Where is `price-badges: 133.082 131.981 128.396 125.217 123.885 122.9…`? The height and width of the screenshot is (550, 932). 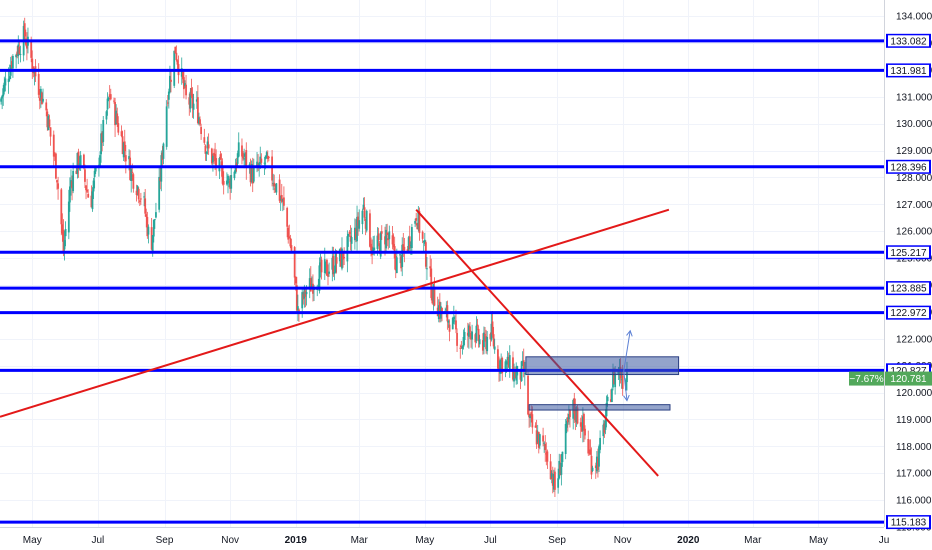
price-badges: 133.082 131.981 128.396 125.217 123.885 122.9… is located at coordinates (890, 281).